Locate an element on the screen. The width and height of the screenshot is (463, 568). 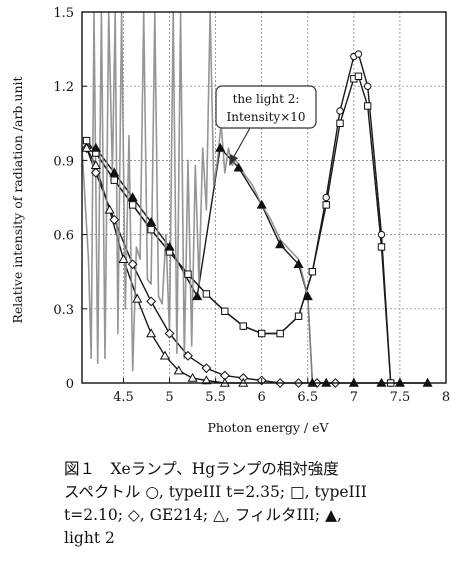
x-tick-label: 5.5 is located at coordinates (215, 397).